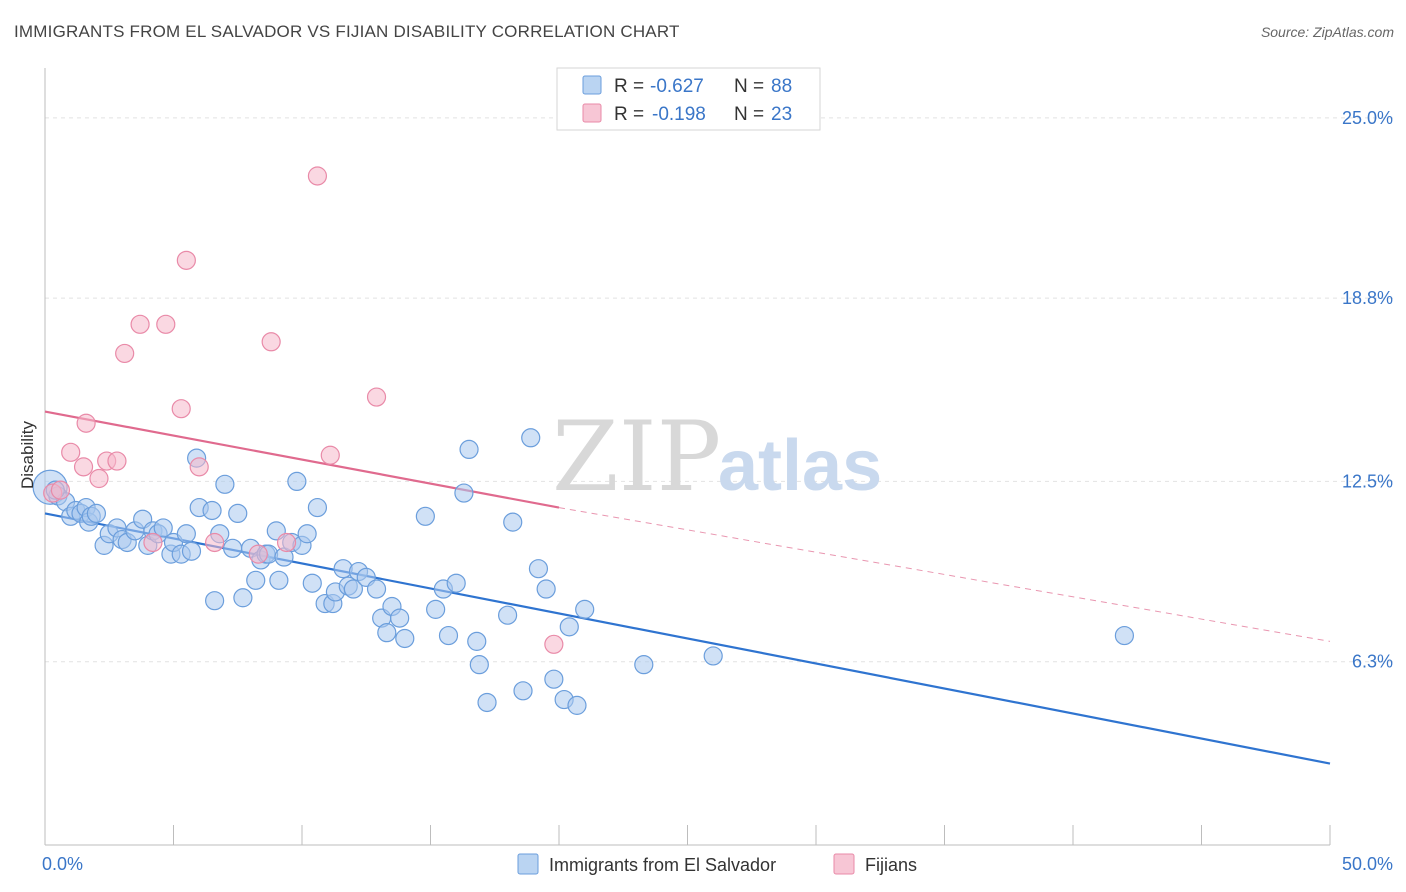 This screenshot has height=892, width=1406. Describe the element at coordinates (27, 454) in the screenshot. I see `y-axis-title: Disability` at that location.